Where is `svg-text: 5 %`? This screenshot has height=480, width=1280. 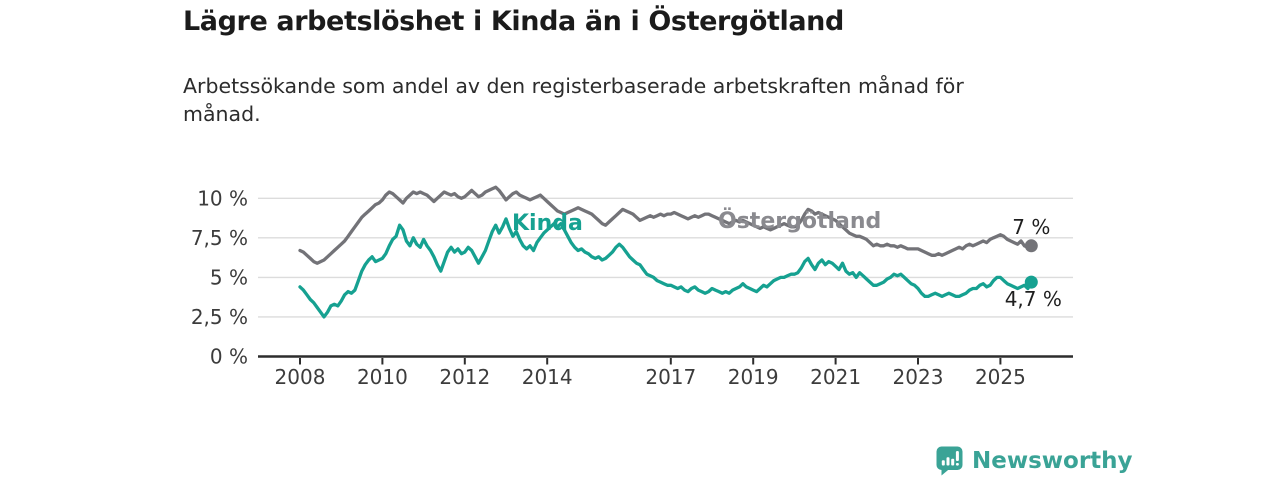
svg-text: 5 % is located at coordinates (229, 277).